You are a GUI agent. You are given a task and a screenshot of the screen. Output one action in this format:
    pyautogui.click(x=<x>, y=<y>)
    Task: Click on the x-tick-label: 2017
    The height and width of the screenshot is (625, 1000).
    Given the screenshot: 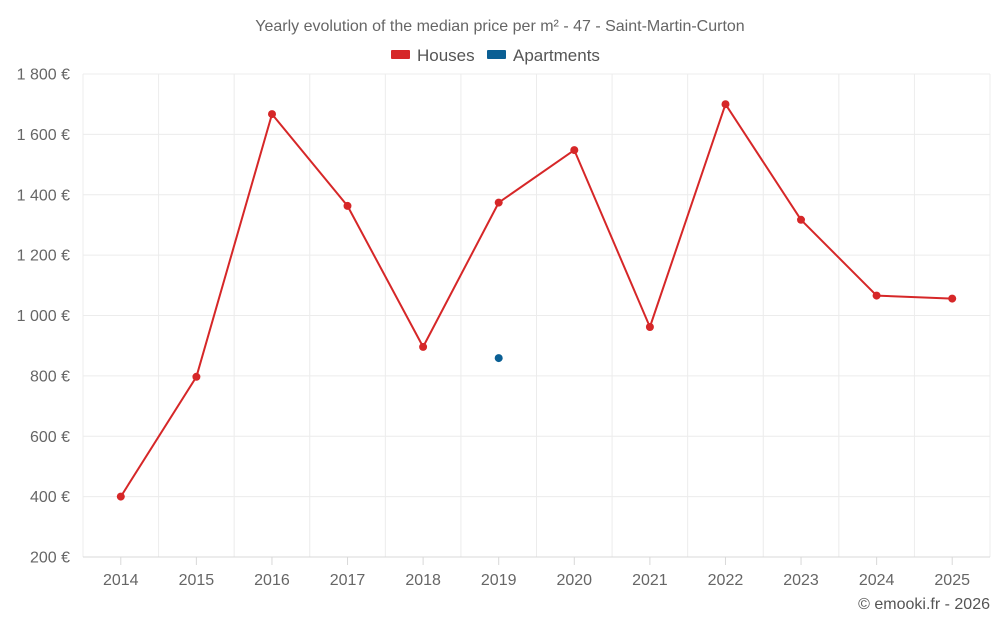 What is the action you would take?
    pyautogui.click(x=348, y=580)
    